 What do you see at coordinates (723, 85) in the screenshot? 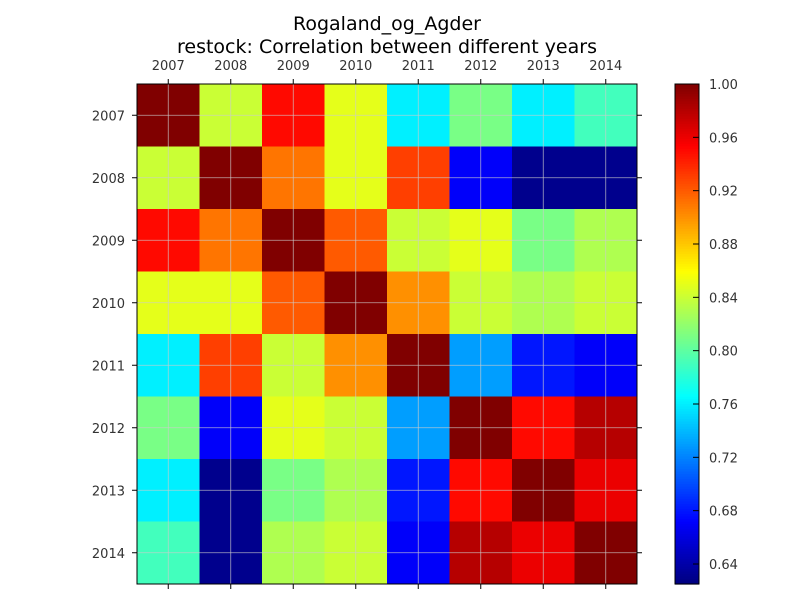
I see `colorbar-tick-label: 1.00` at bounding box center [723, 85].